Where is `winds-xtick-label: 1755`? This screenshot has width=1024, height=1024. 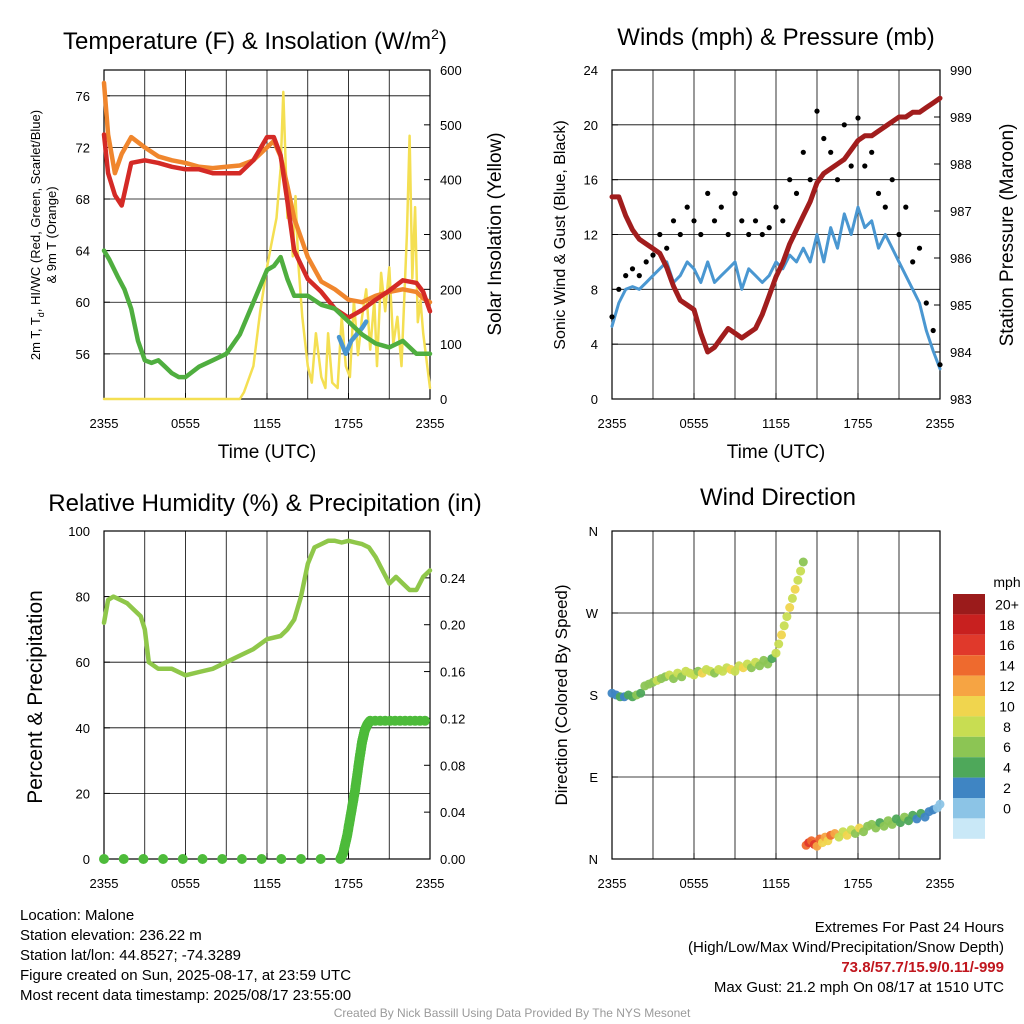
winds-xtick-label: 1755 is located at coordinates (858, 423).